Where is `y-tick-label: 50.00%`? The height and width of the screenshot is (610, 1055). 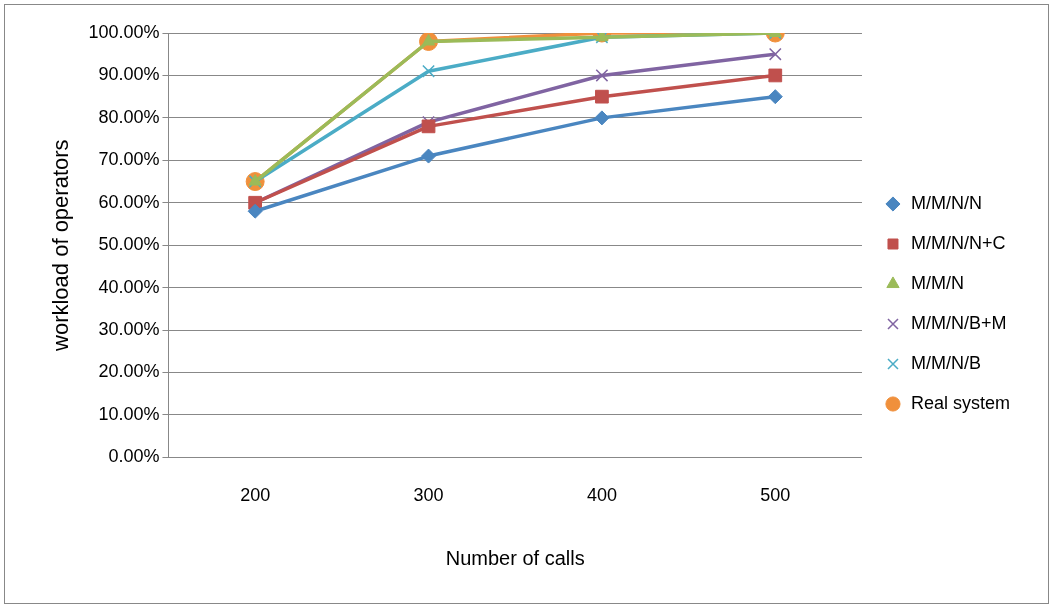 y-tick-label: 50.00% is located at coordinates (129, 244).